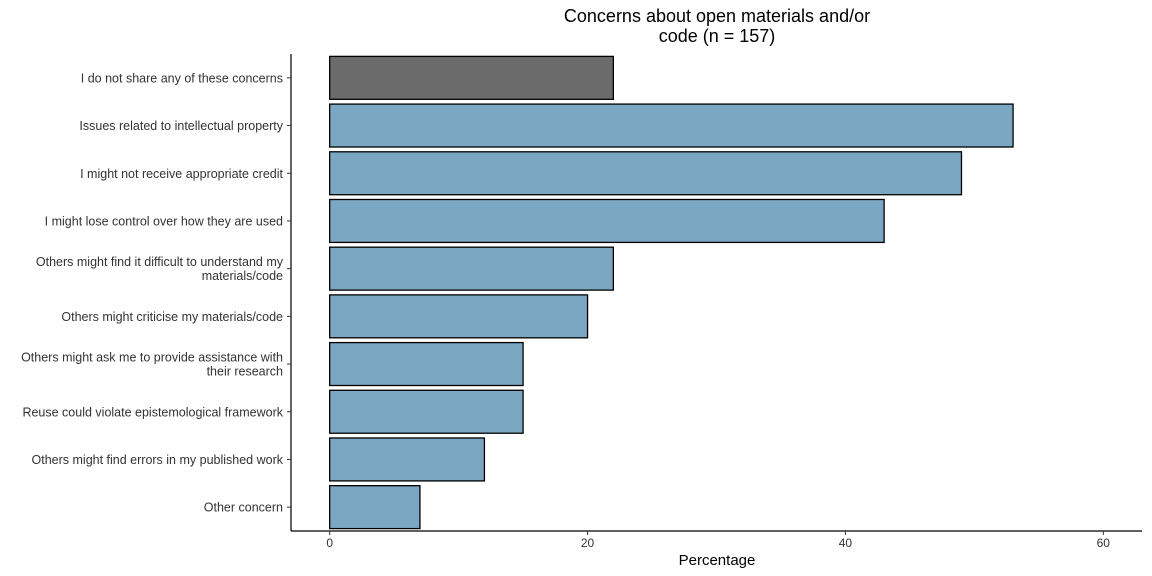 The height and width of the screenshot is (576, 1152). I want to click on y-tick-label-1: I do not share any of these concerns, so click(182, 78).